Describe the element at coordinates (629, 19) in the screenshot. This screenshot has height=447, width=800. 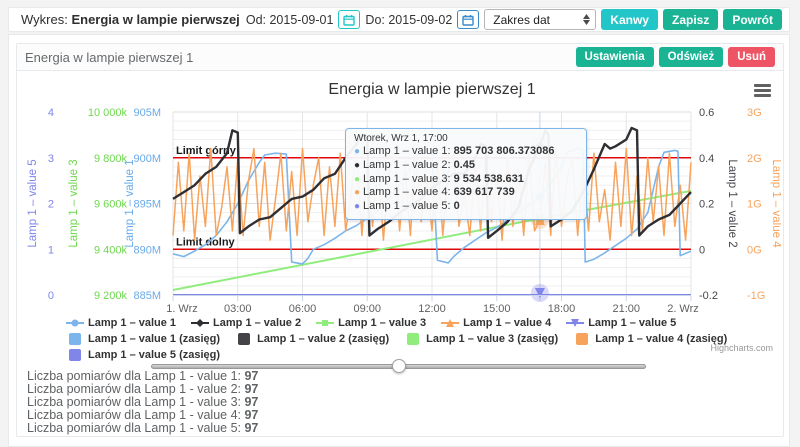
I see `kanwy-button: Kanwy` at that location.